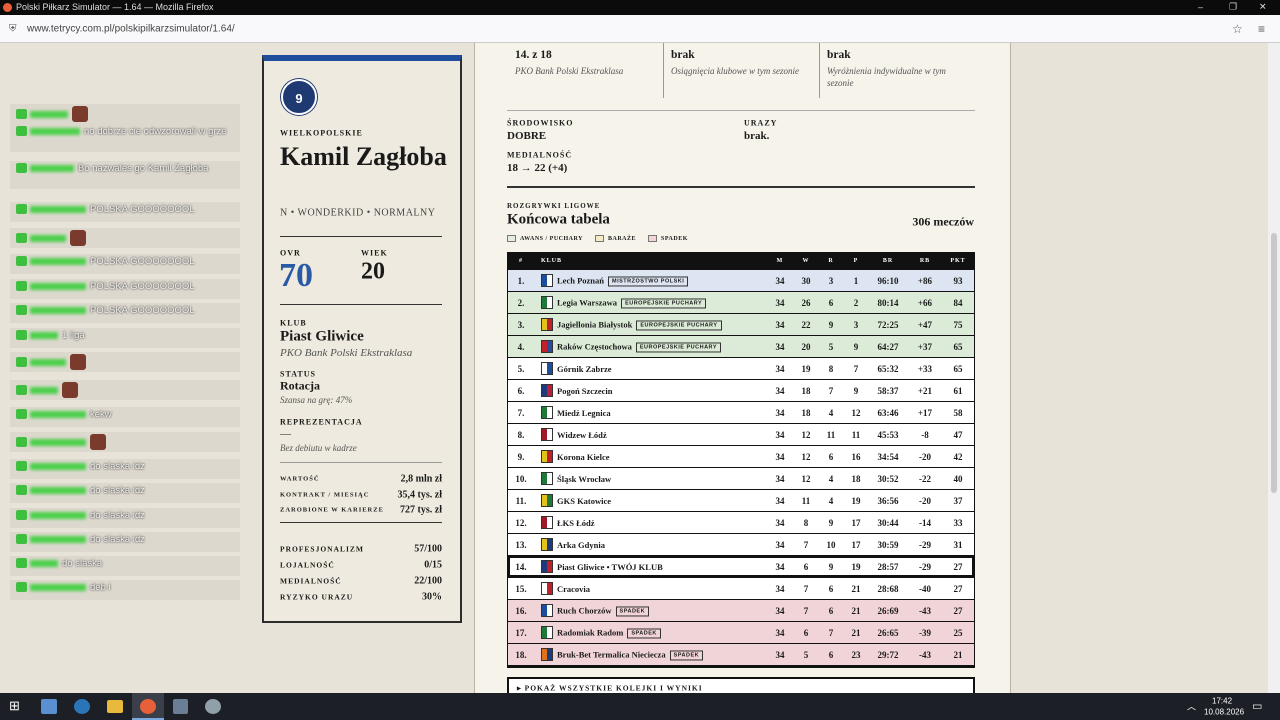 The image size is (1280, 720). I want to click on cell-r: 9, so click(831, 522).